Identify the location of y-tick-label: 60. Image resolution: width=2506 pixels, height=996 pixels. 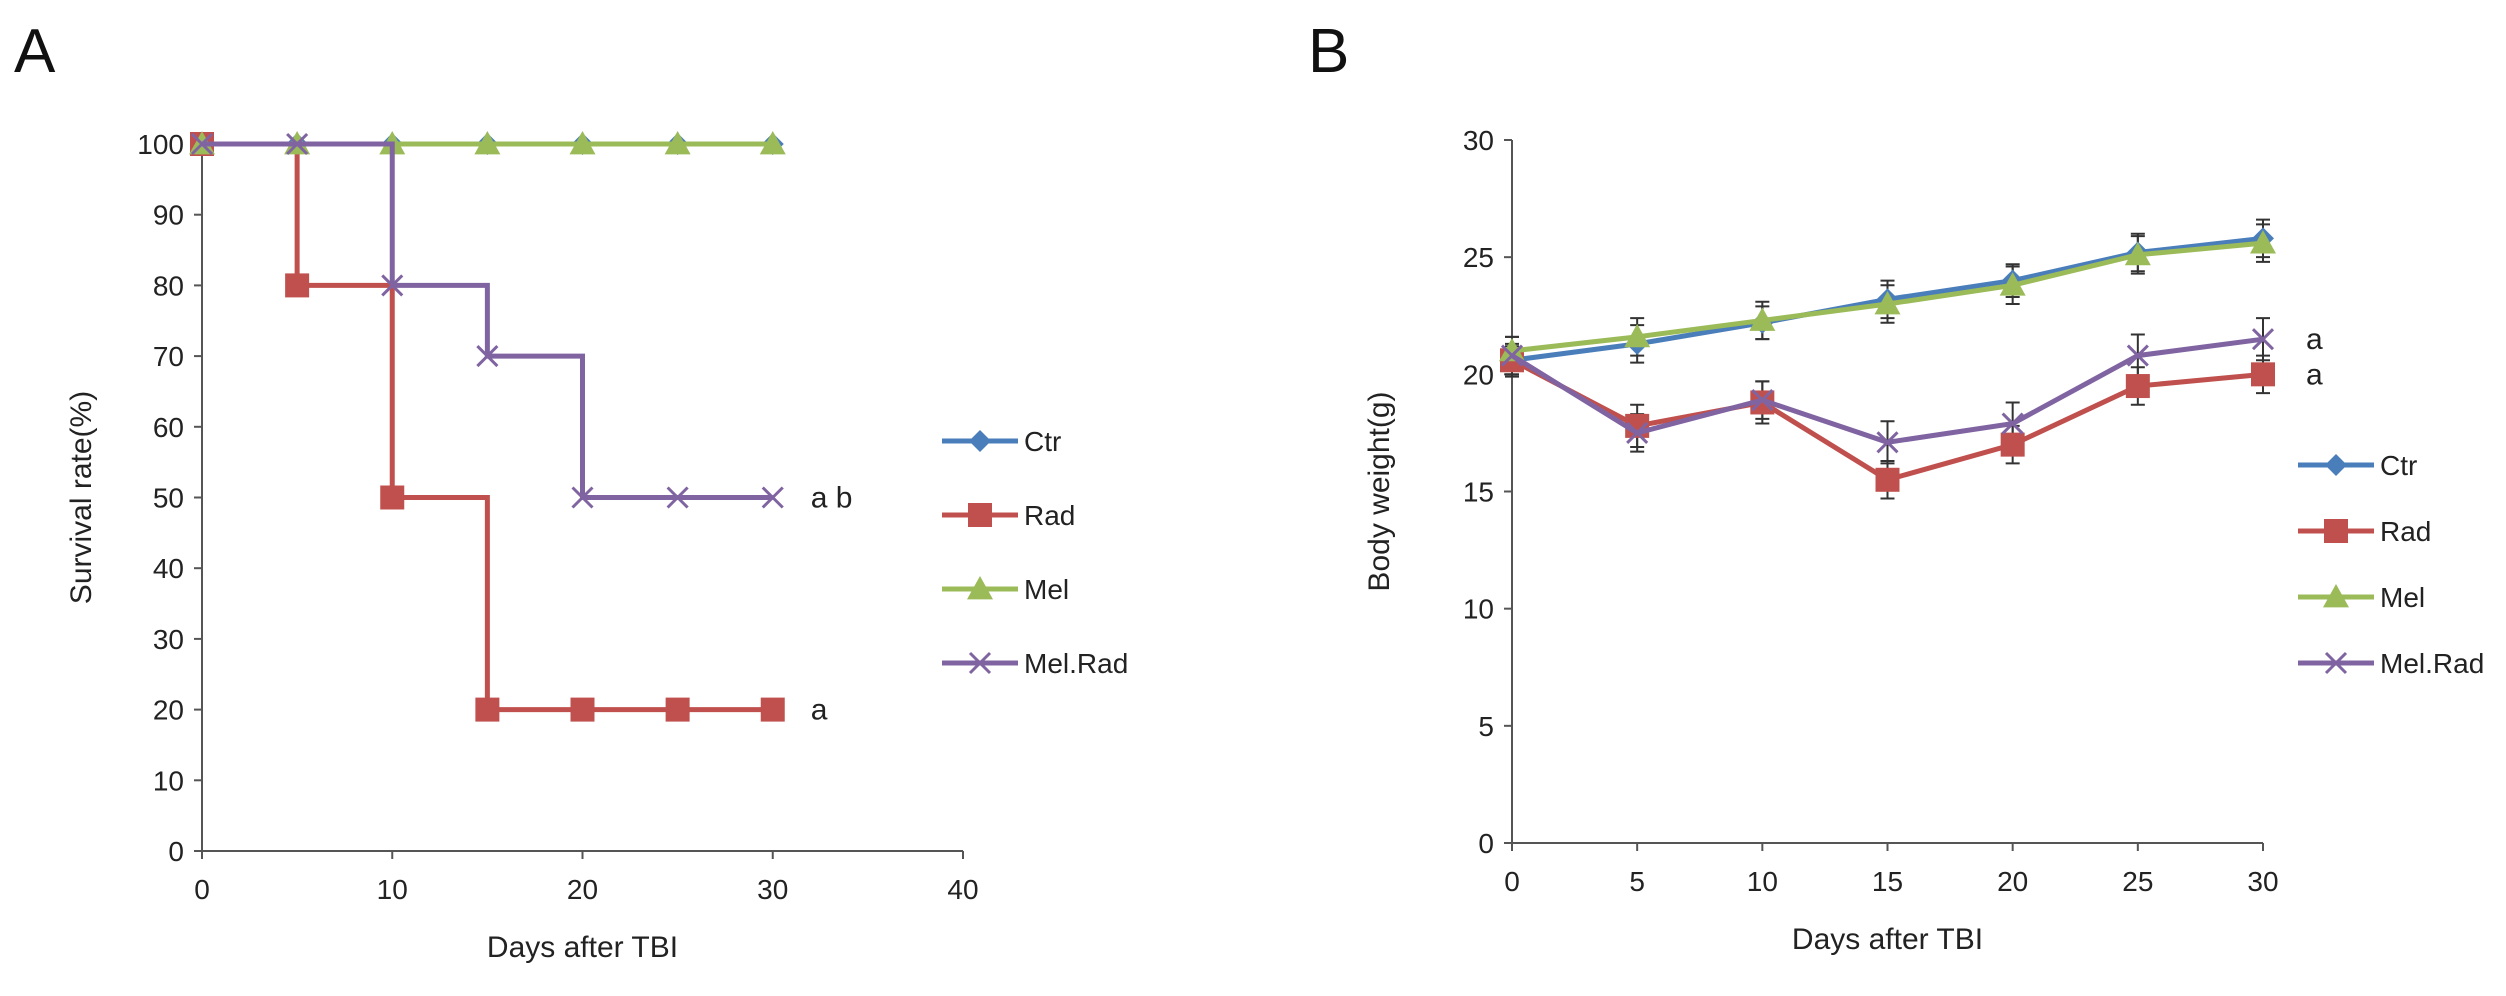
(168, 427).